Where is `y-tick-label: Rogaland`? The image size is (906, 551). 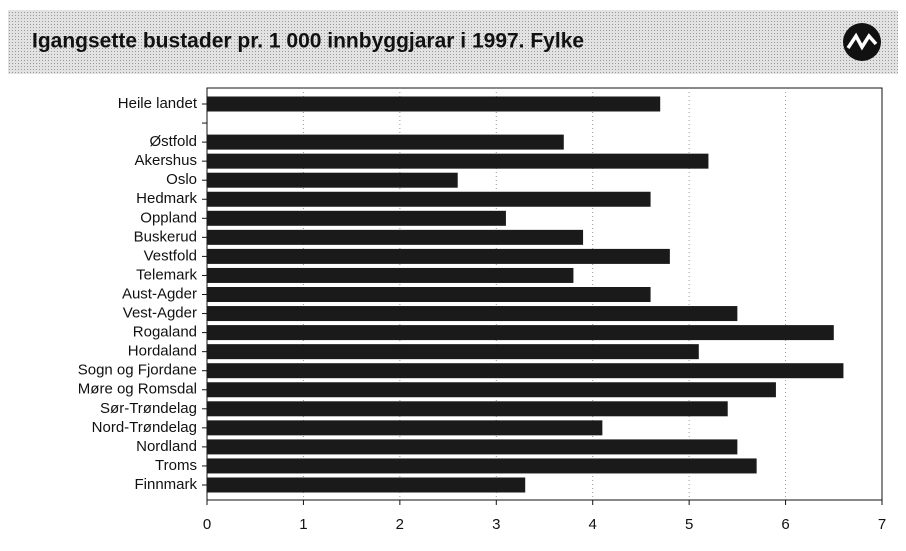 y-tick-label: Rogaland is located at coordinates (165, 332).